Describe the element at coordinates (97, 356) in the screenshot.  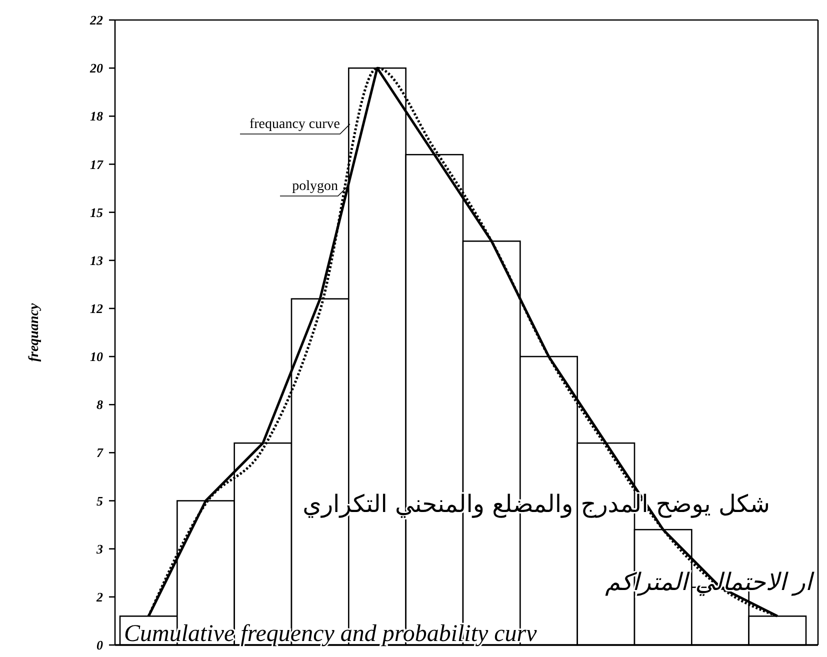
I see `y-tick-label: 10` at that location.